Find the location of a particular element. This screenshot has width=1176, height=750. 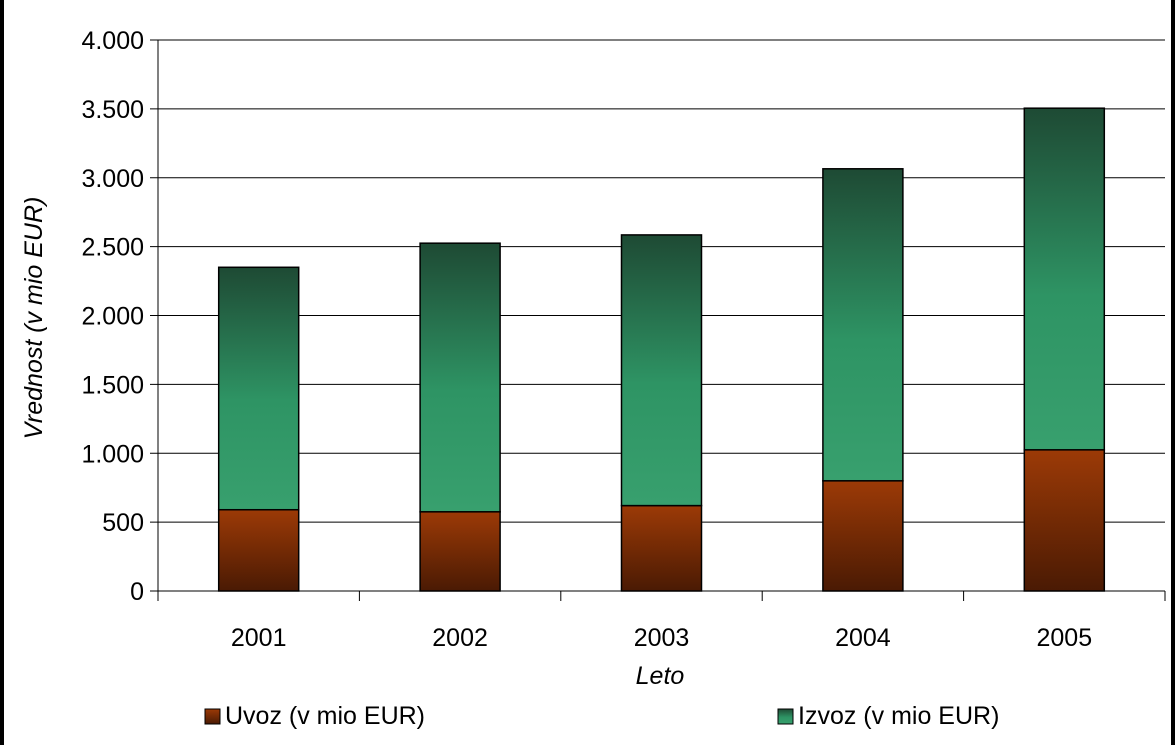

y-tick-label: 1.500 is located at coordinates (112, 385).